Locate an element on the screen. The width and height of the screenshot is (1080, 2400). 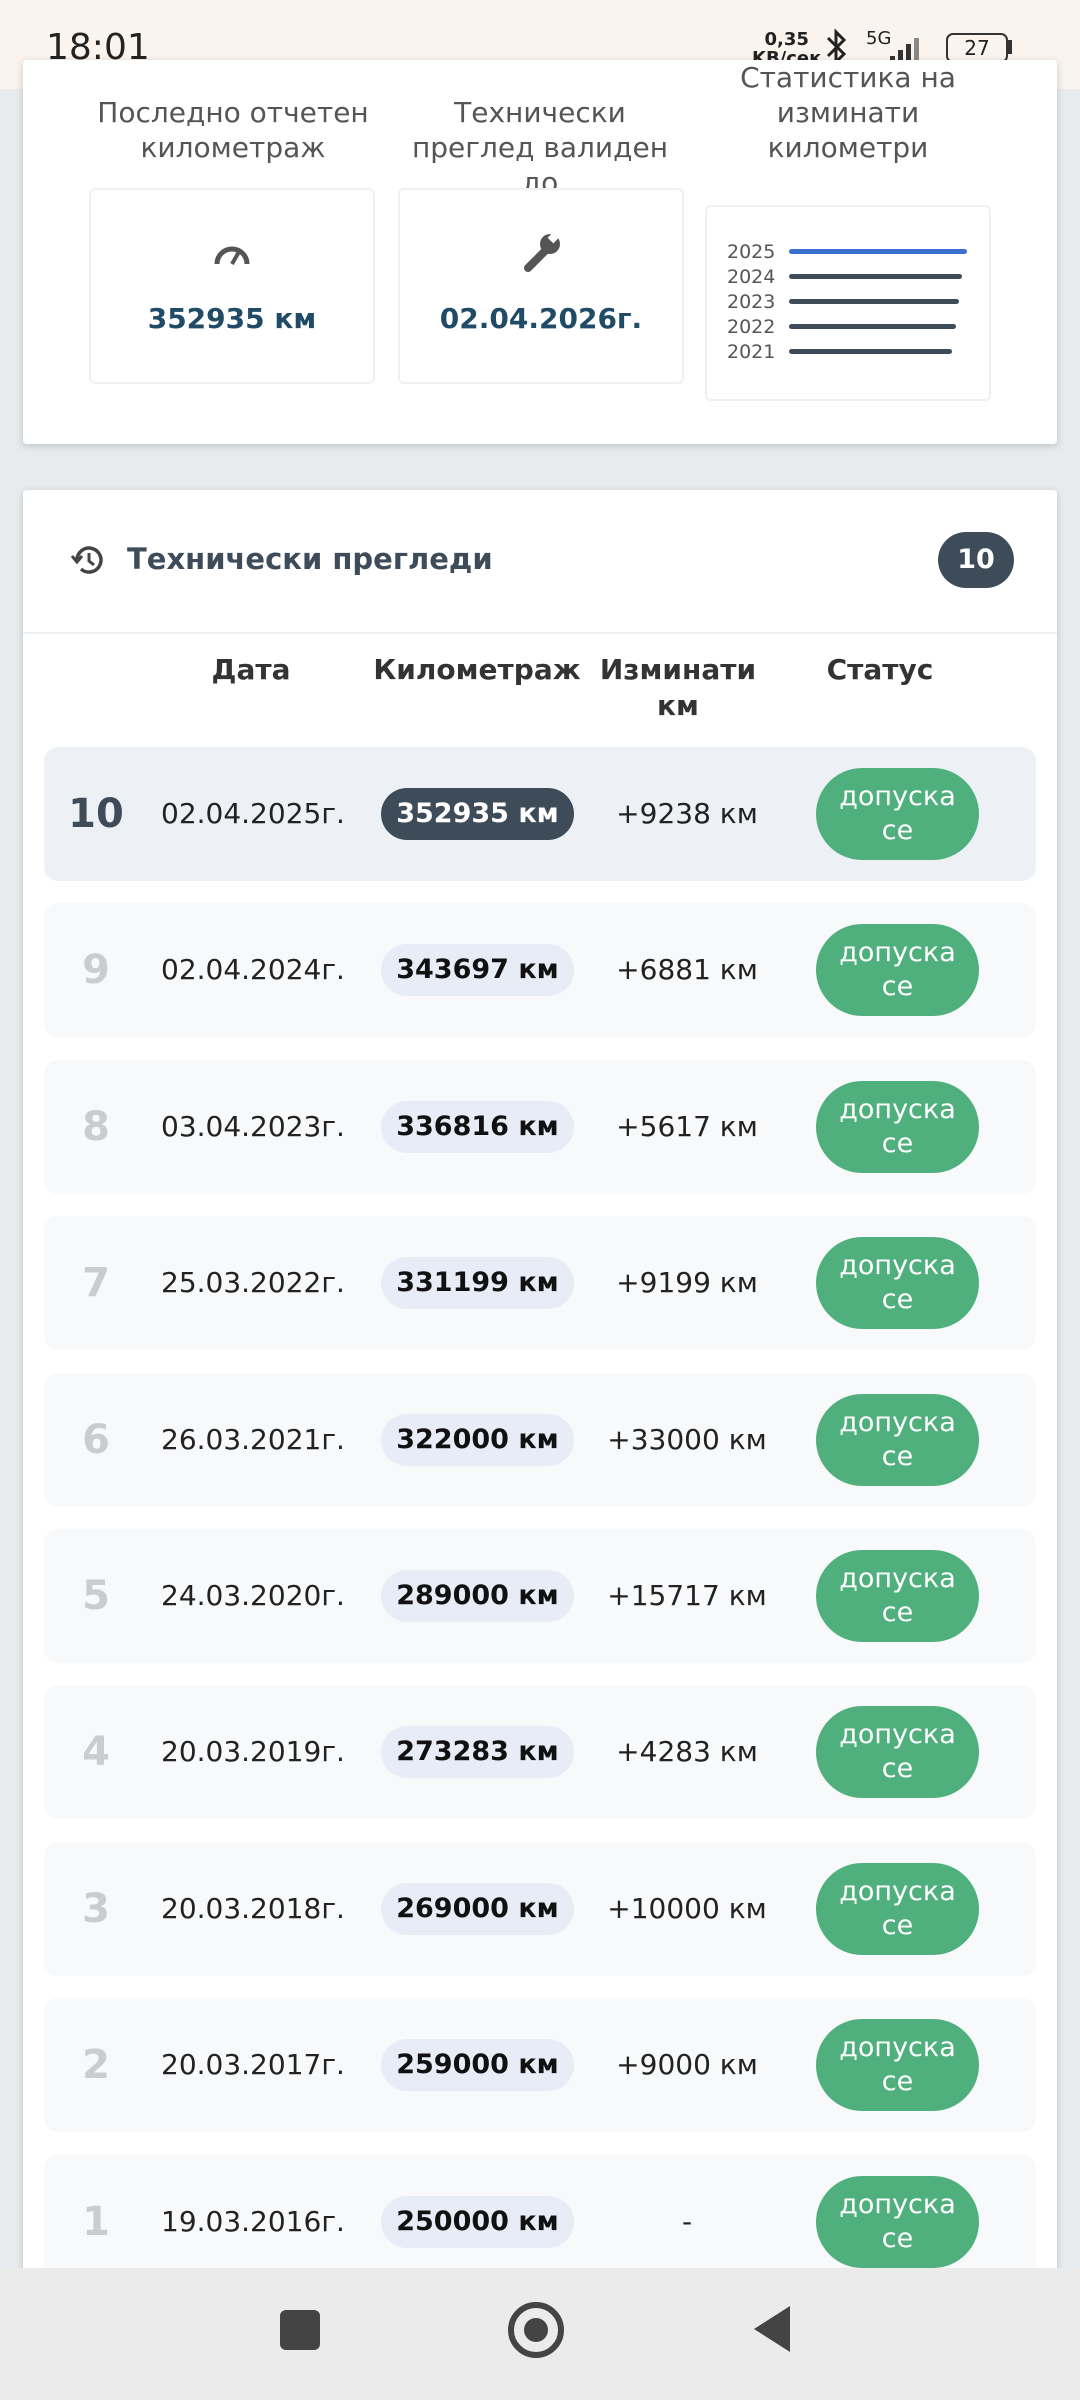
row-mileage: 343697 км is located at coordinates (477, 970).